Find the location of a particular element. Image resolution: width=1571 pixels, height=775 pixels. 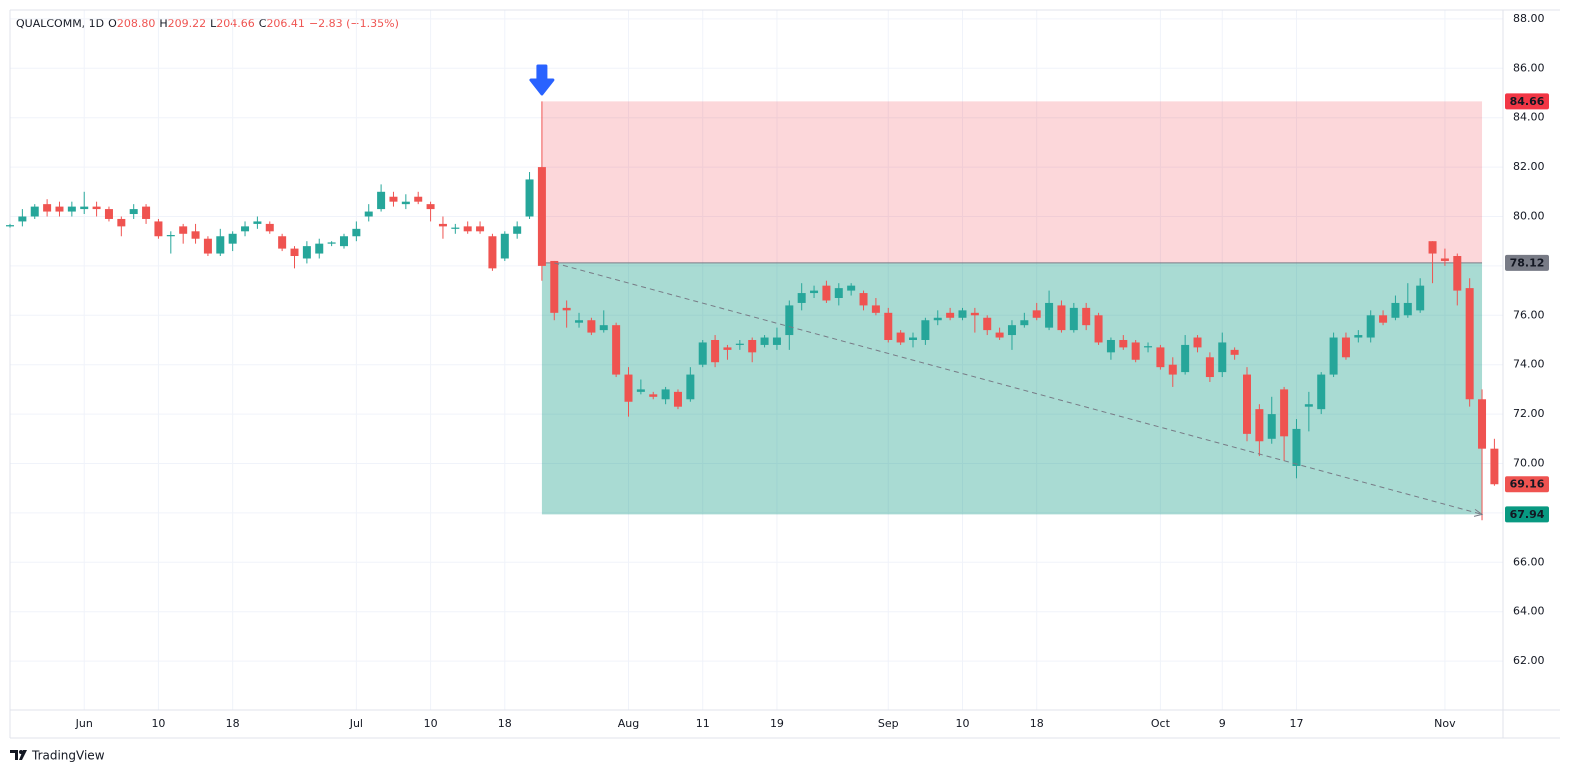

entry-price-tag-bg is located at coordinates (1527, 262).